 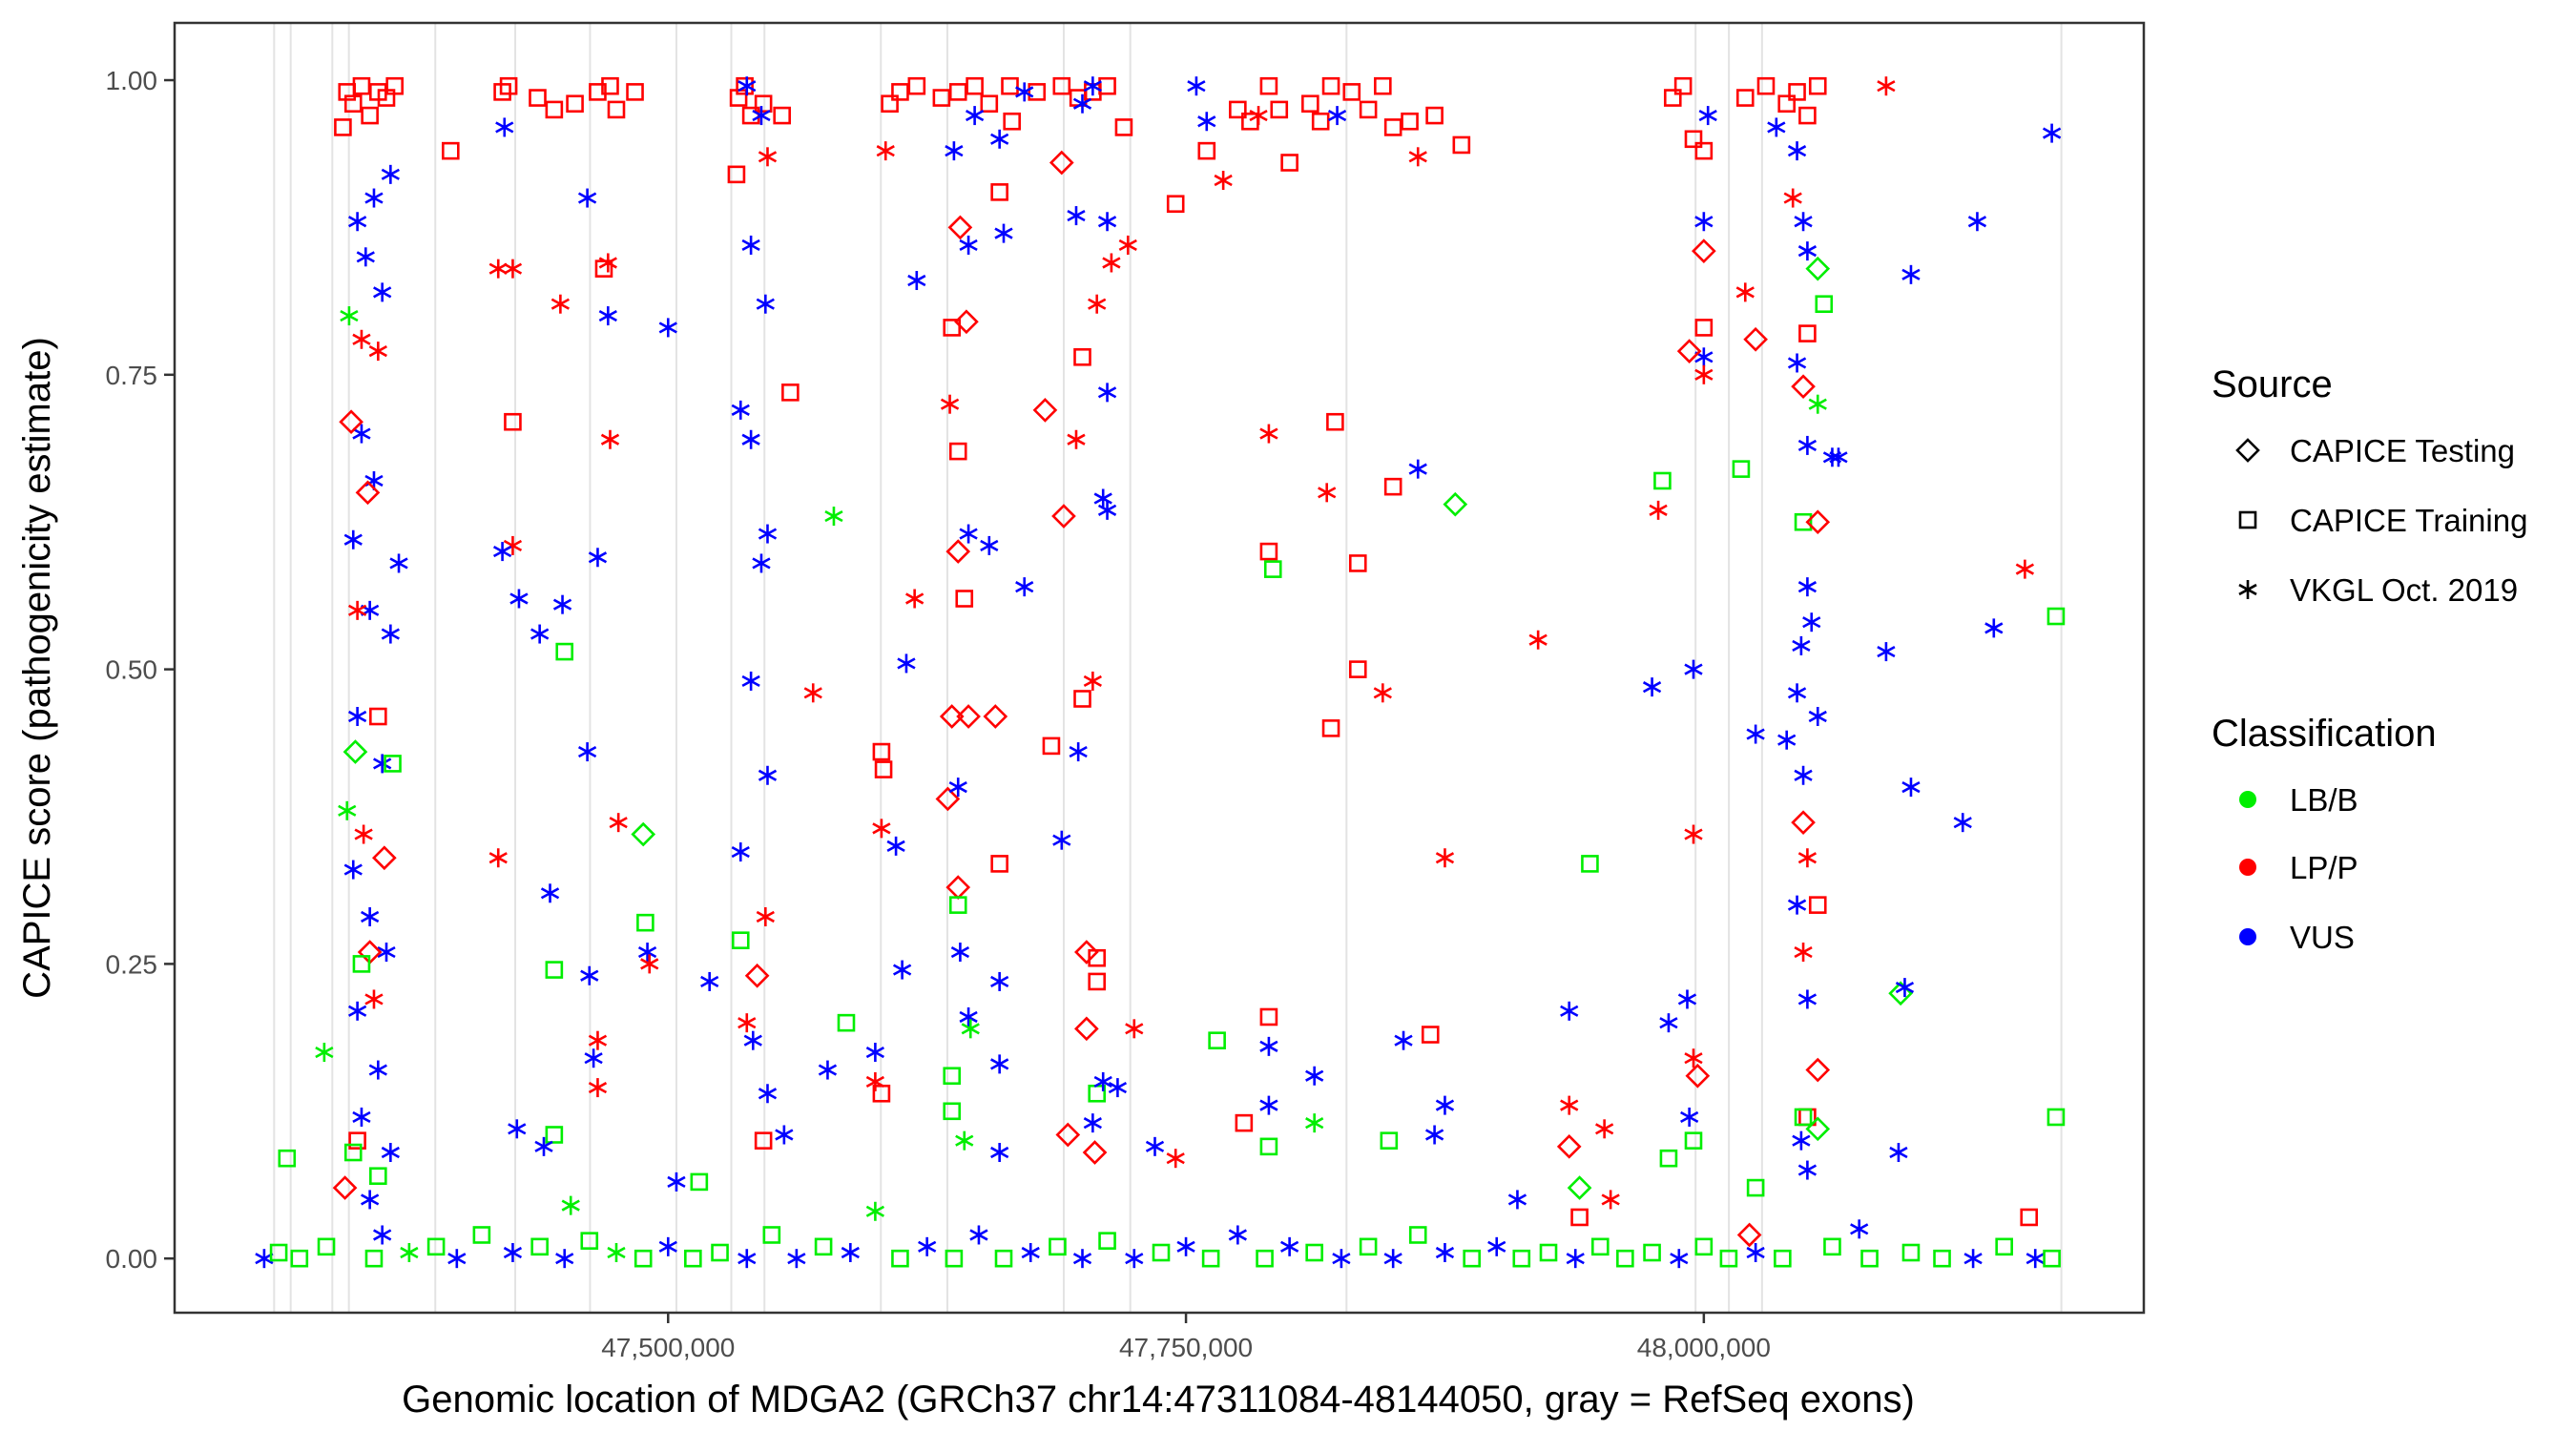 I want to click on data-point-asterisk-lbb, so click(x=324, y=1053).